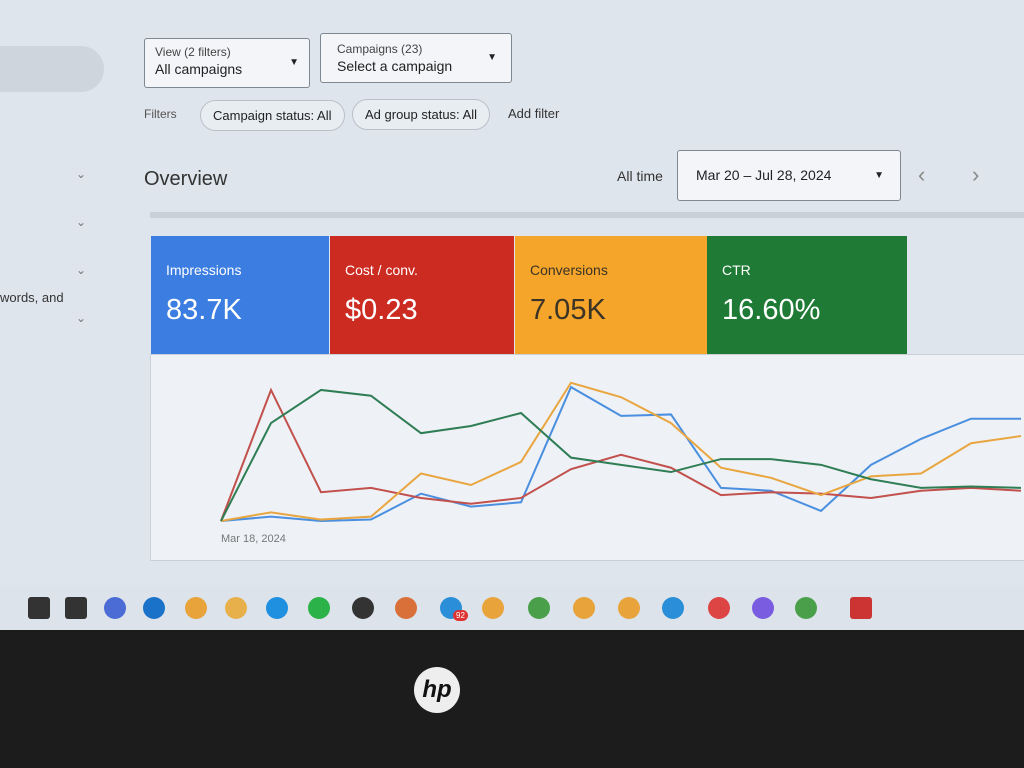  What do you see at coordinates (771, 310) in the screenshot?
I see `metric-value: 16.60%` at bounding box center [771, 310].